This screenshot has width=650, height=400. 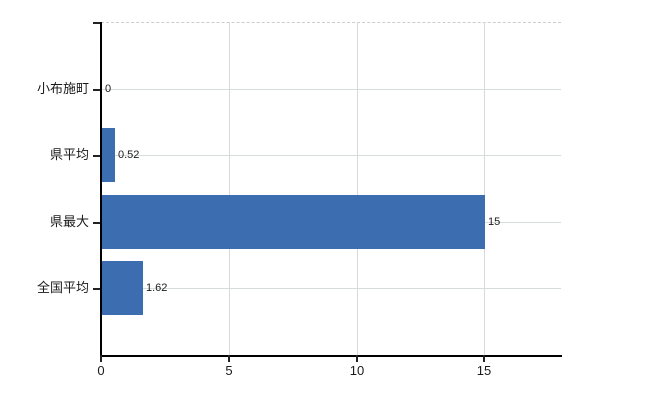 I want to click on bar-value-label: 15, so click(x=494, y=222).